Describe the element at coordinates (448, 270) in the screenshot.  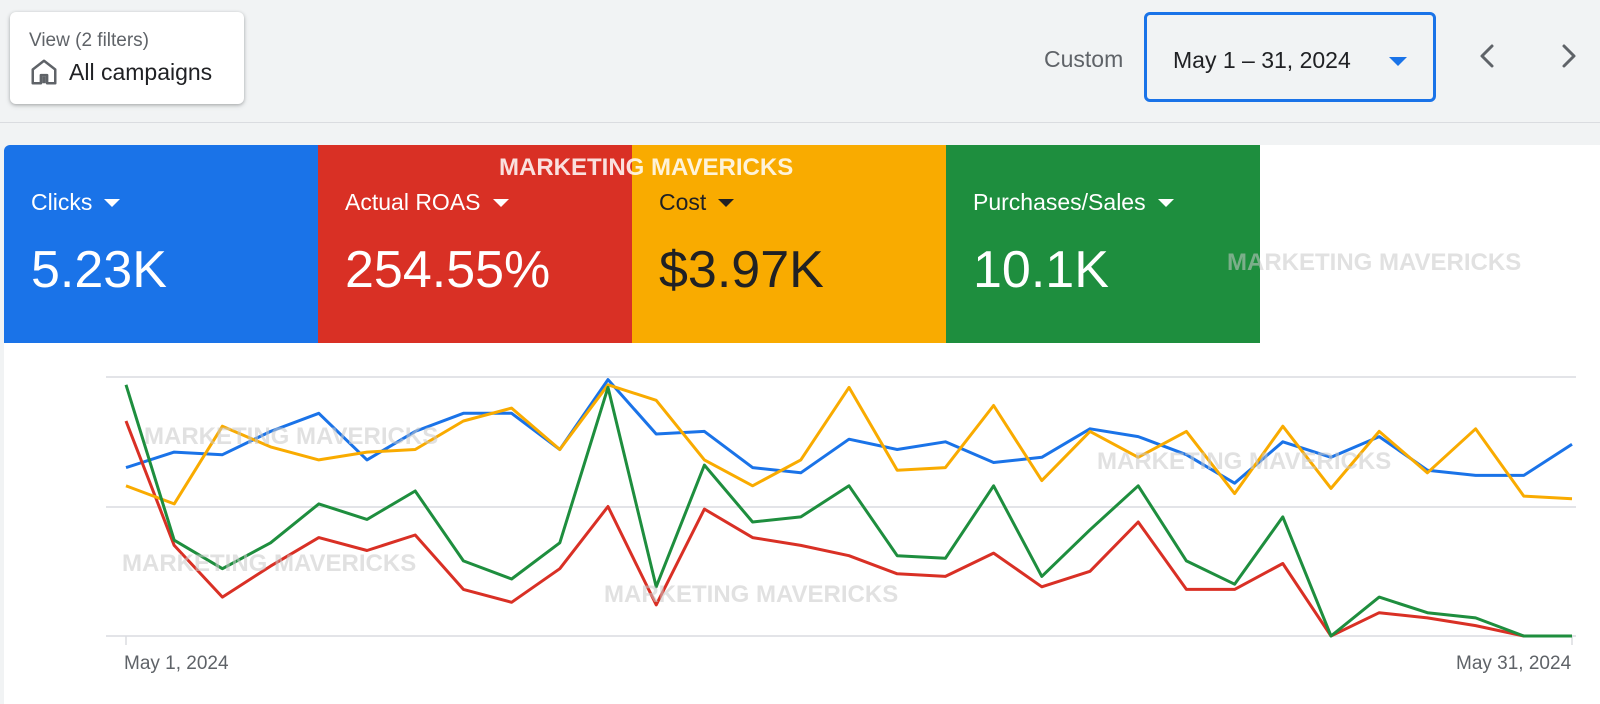
I see `metric-value: 254.55%` at that location.